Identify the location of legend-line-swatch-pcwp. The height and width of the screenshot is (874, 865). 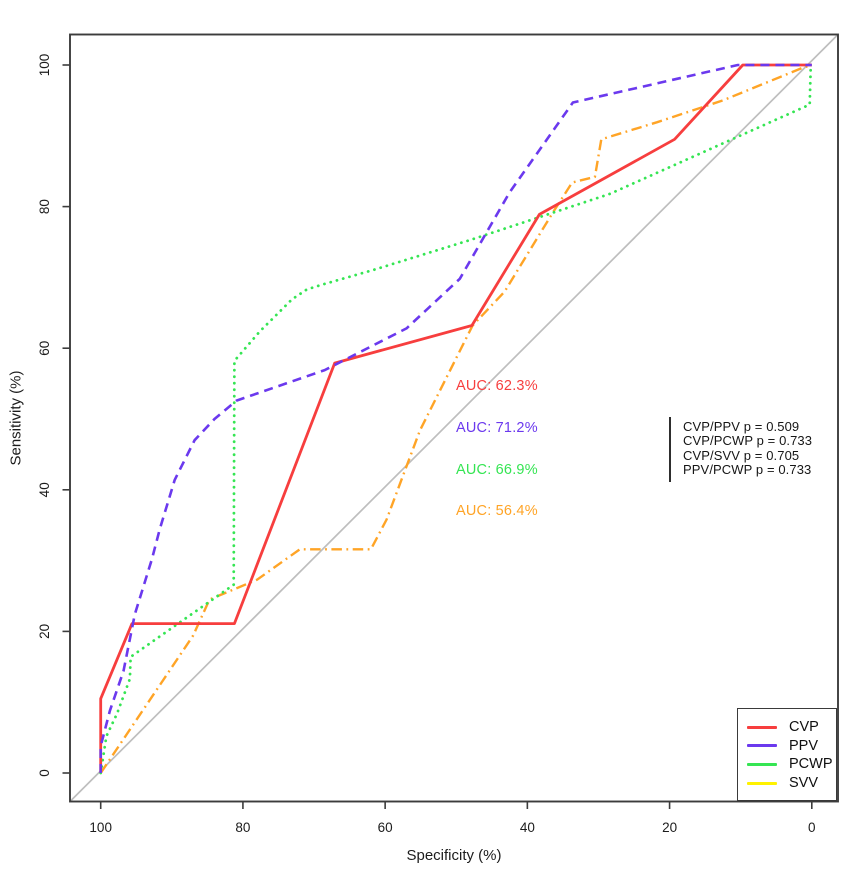
(762, 764).